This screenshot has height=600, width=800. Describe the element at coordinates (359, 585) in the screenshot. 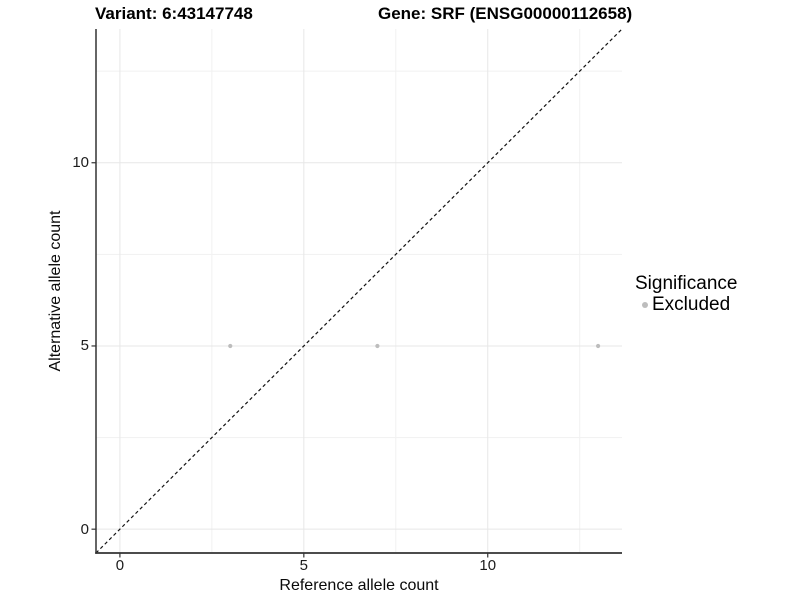

I see `x-axis-title: Reference allele count` at that location.